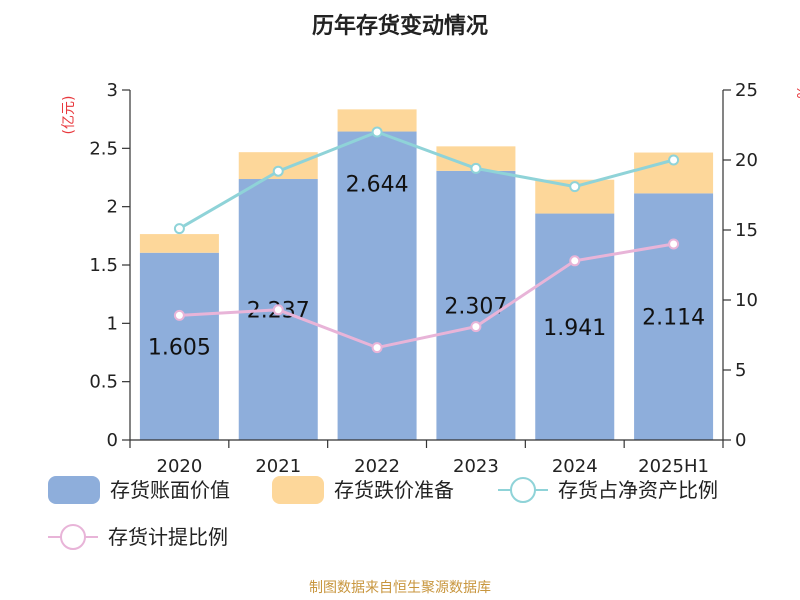 Image resolution: width=800 pixels, height=600 pixels. What do you see at coordinates (426, 296) in the screenshot?
I see `line-provision-ratio` at bounding box center [426, 296].